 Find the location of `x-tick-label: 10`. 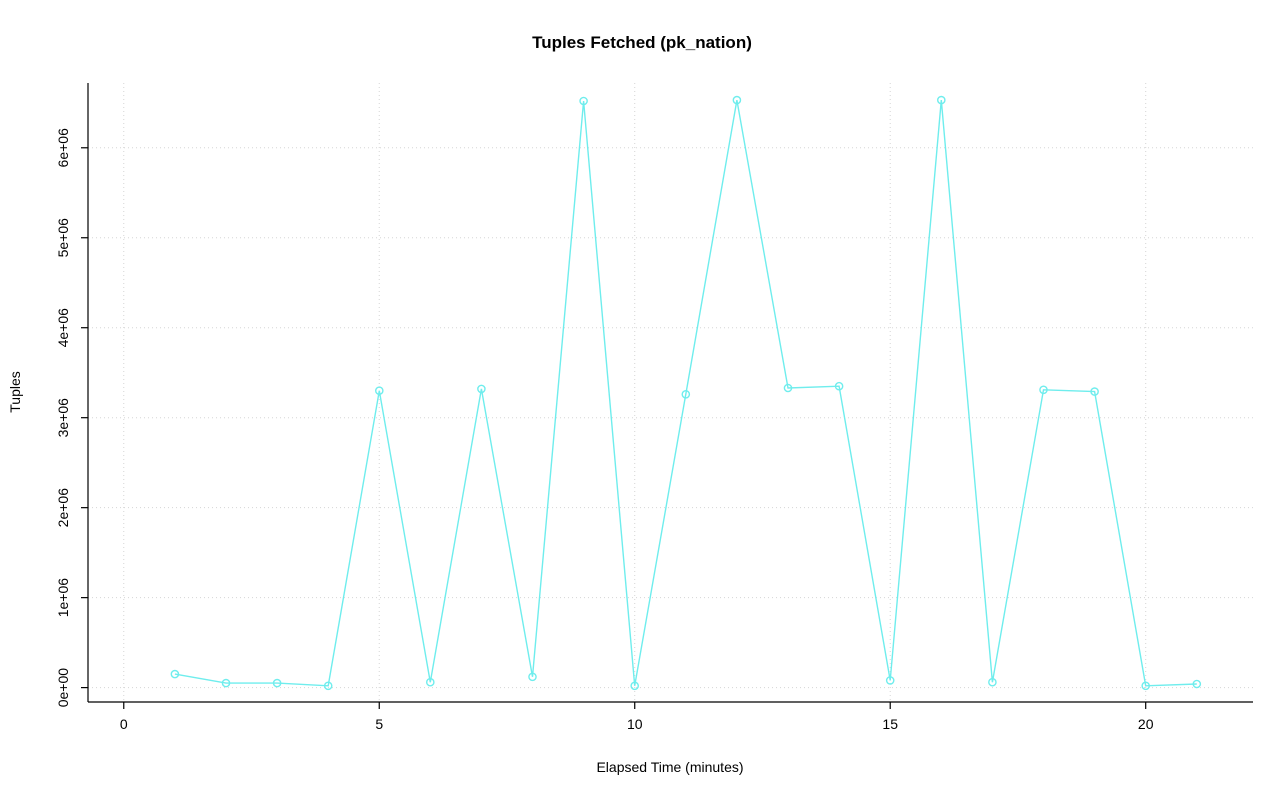

x-tick-label: 10 is located at coordinates (635, 724).